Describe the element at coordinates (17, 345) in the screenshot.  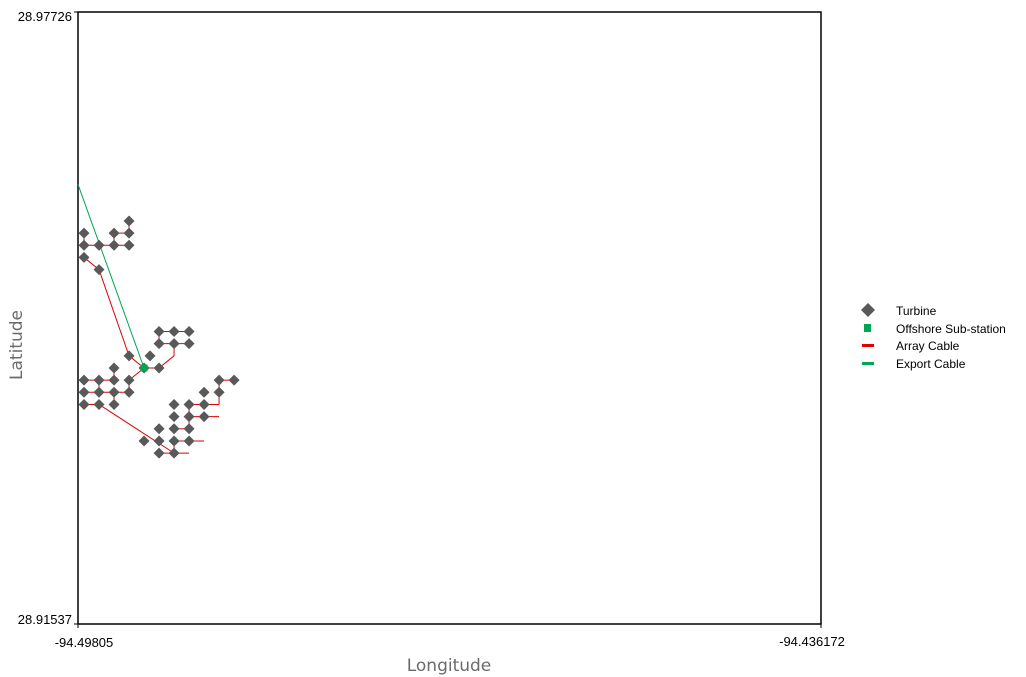
I see `y-axis-title: Latitude` at that location.